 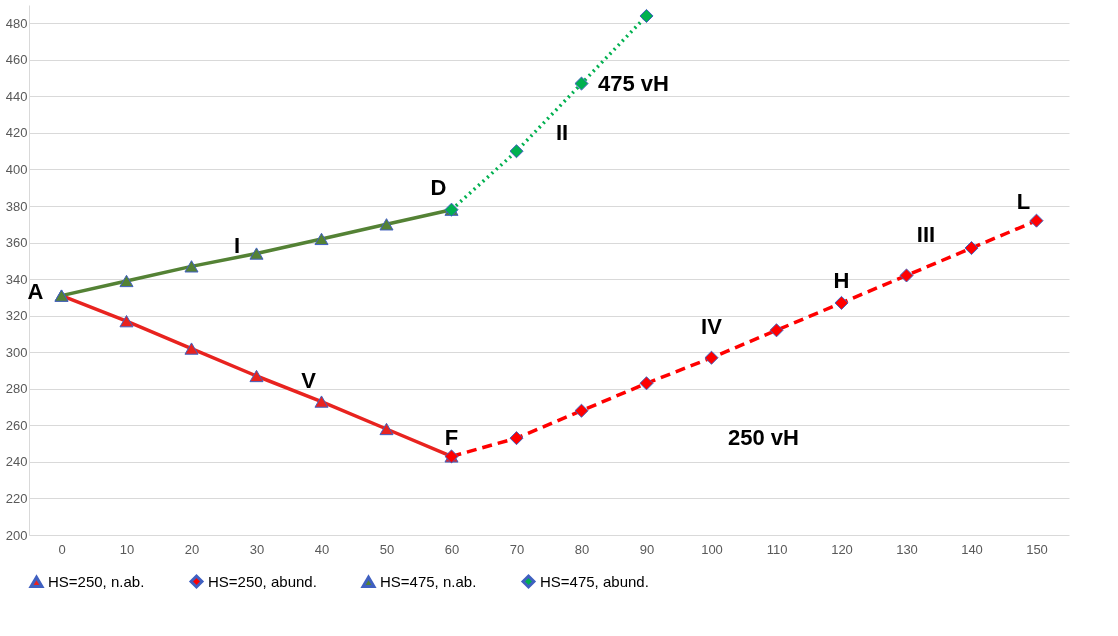 What do you see at coordinates (428, 581) in the screenshot?
I see `legend-label: HS=475, n.ab.` at bounding box center [428, 581].